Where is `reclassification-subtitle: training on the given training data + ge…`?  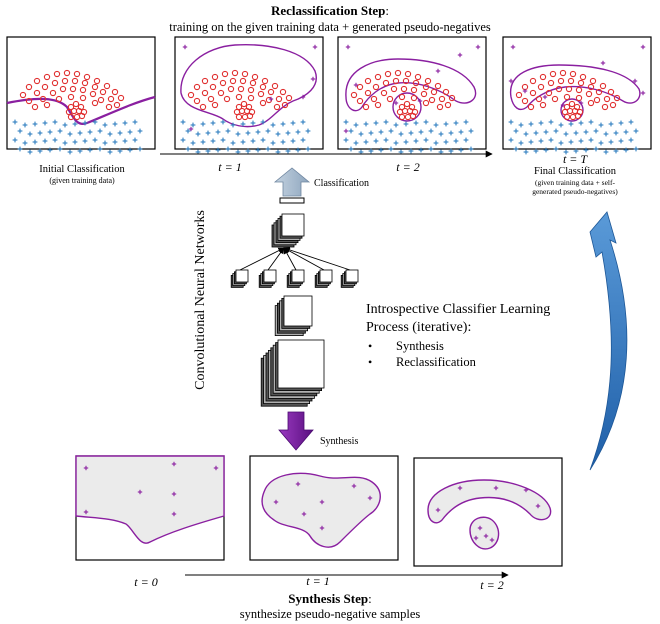 reclassification-subtitle: training on the given training data + ge… is located at coordinates (330, 27).